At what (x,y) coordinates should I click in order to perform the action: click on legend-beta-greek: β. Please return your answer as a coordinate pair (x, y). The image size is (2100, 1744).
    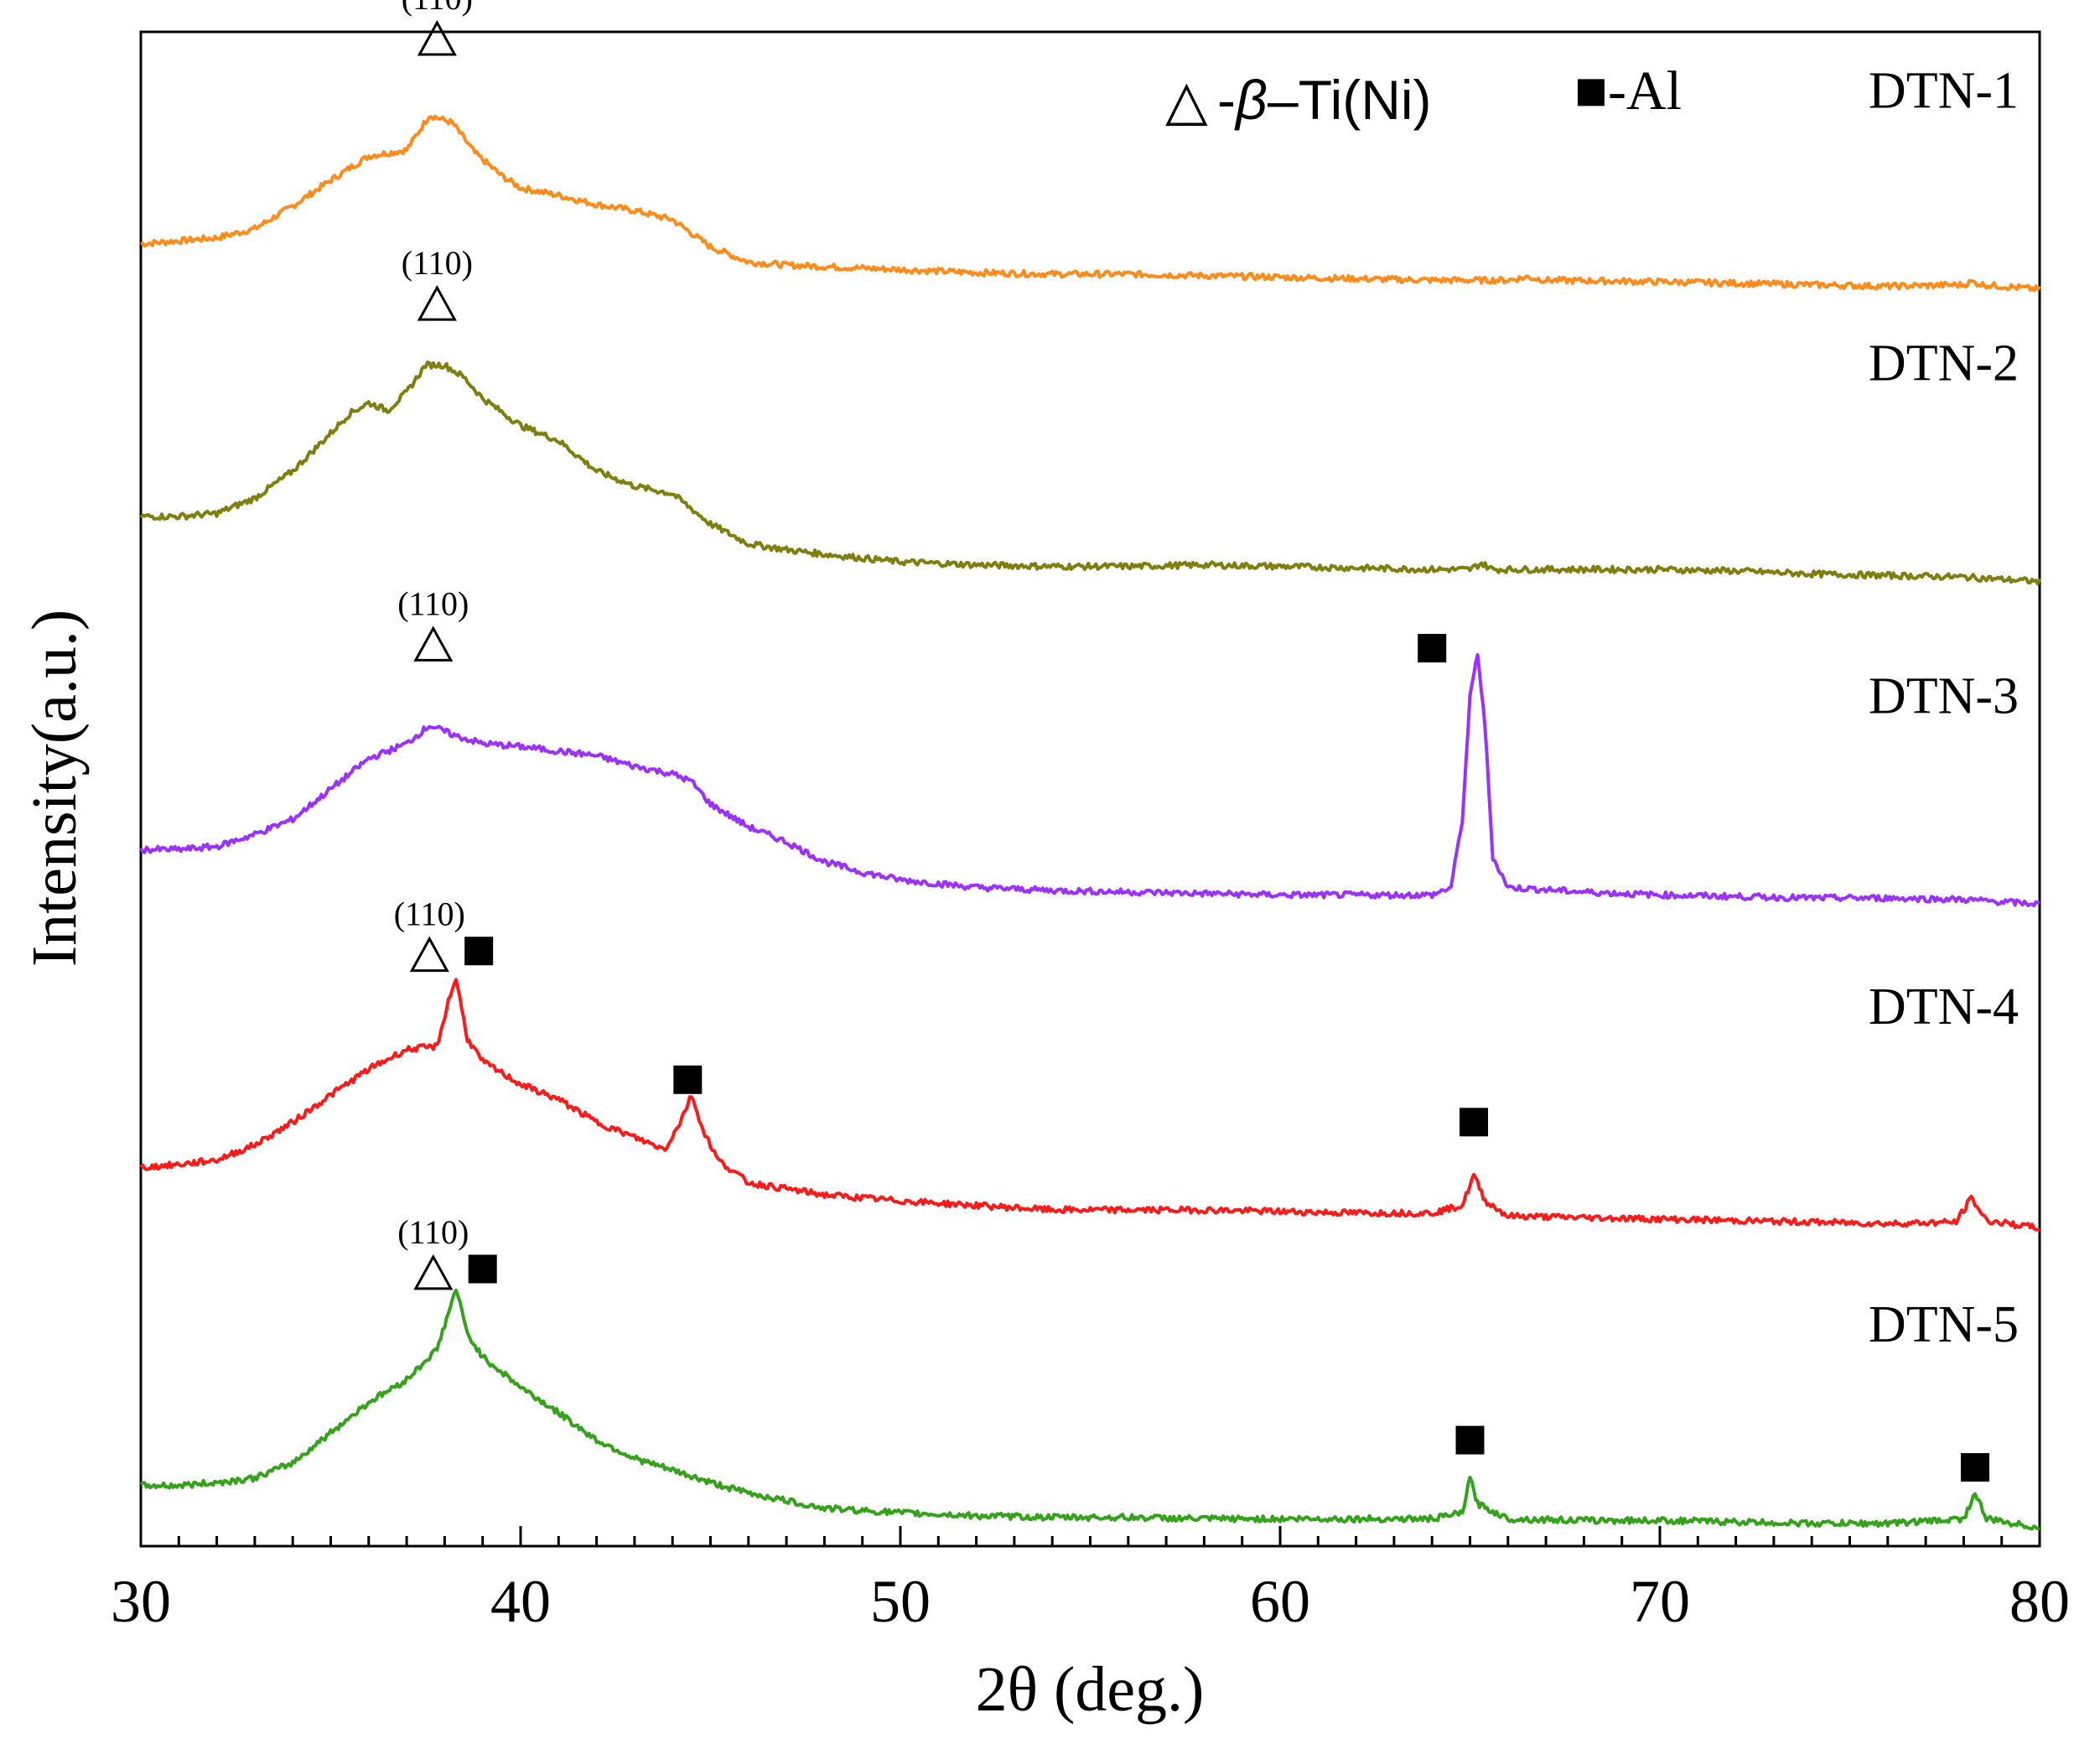
    Looking at the image, I should click on (1251, 100).